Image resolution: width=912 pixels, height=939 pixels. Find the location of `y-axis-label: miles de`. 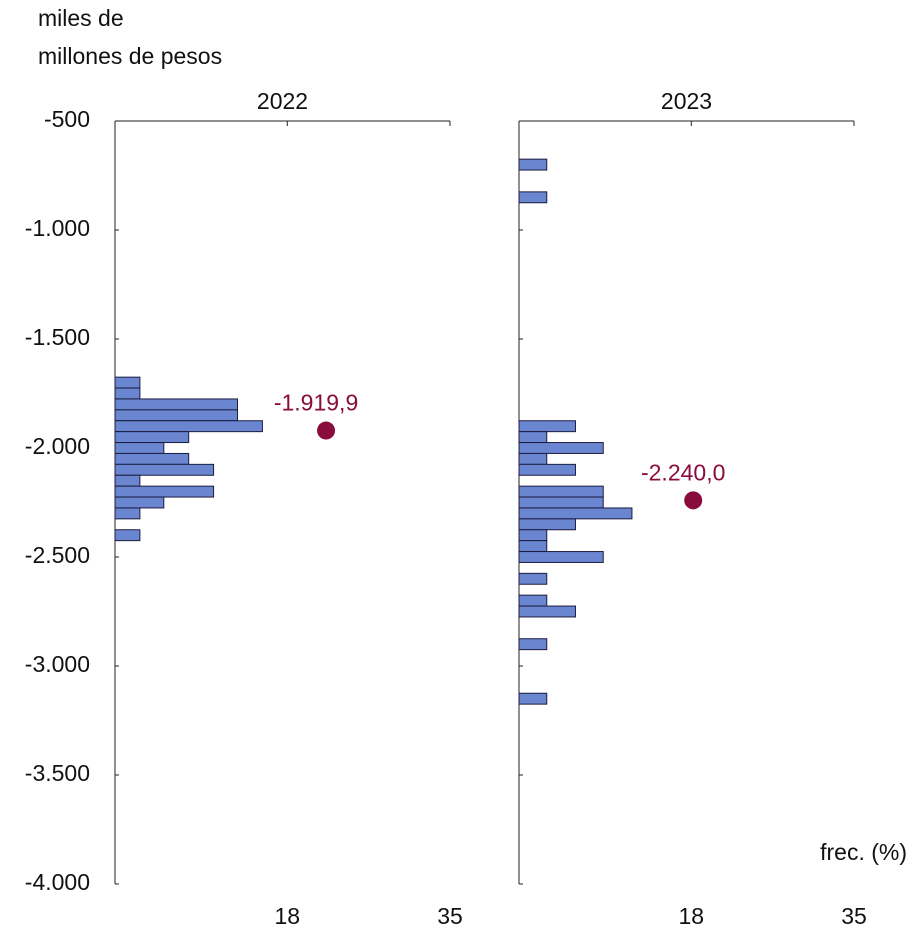

y-axis-label: miles de is located at coordinates (81, 18).